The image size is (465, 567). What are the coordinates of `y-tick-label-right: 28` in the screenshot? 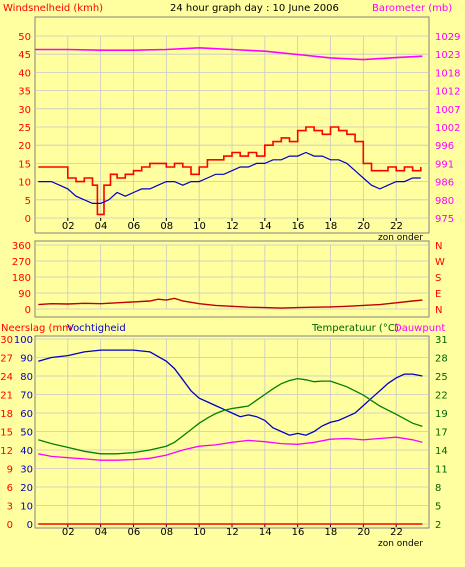 It's located at (441, 359).